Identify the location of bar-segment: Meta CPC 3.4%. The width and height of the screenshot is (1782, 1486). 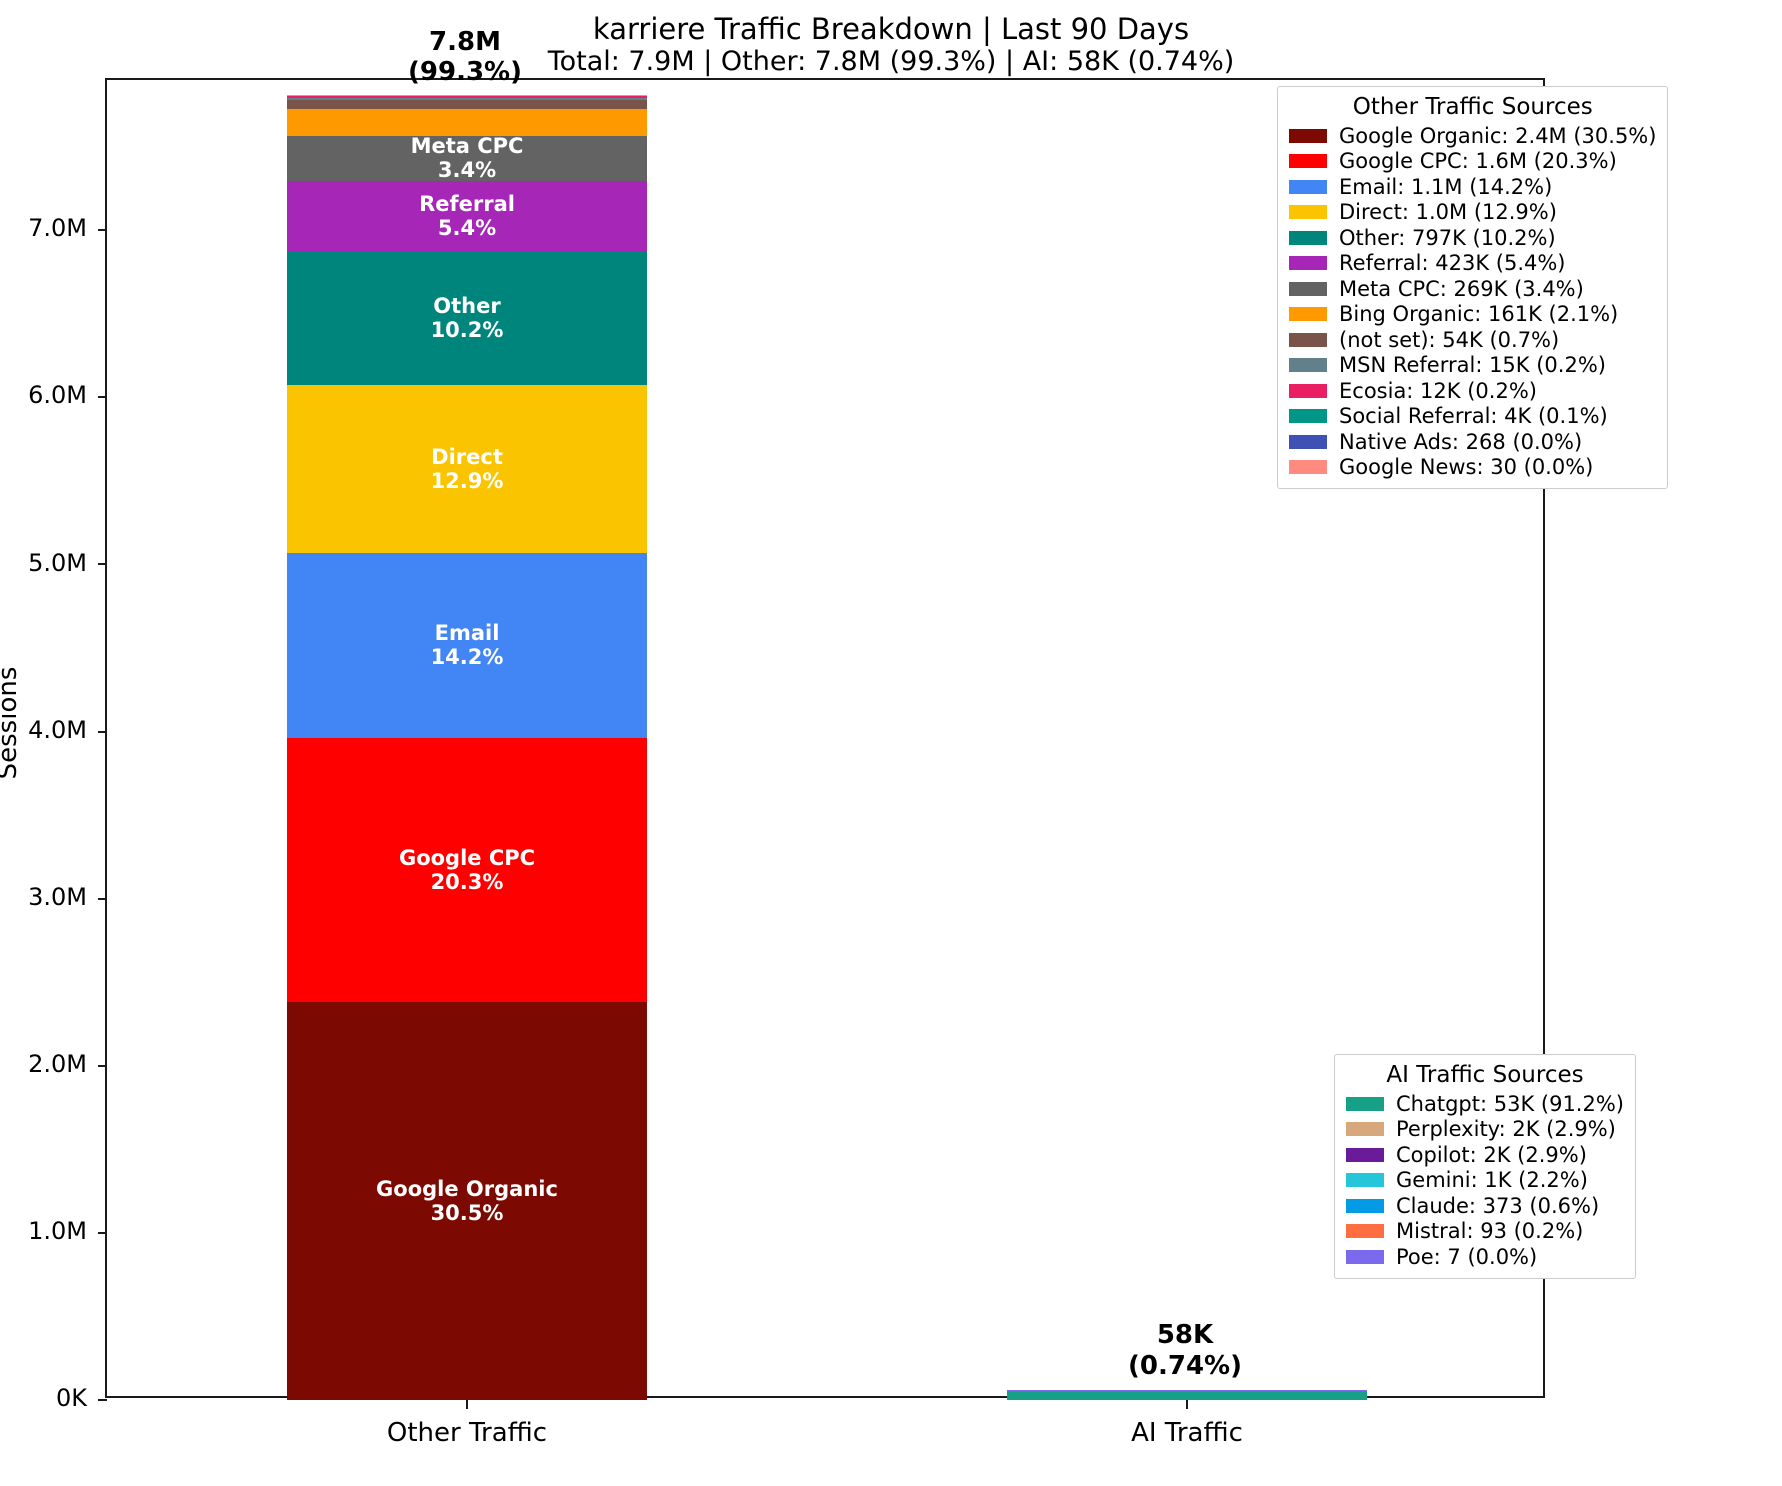
(467, 158).